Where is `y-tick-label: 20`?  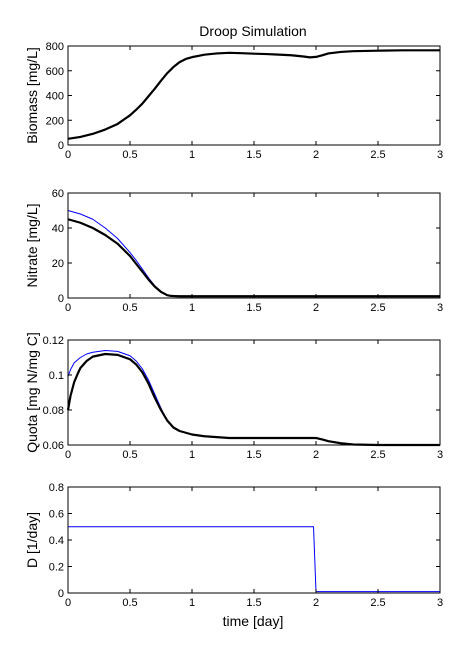 y-tick-label: 20 is located at coordinates (58, 264).